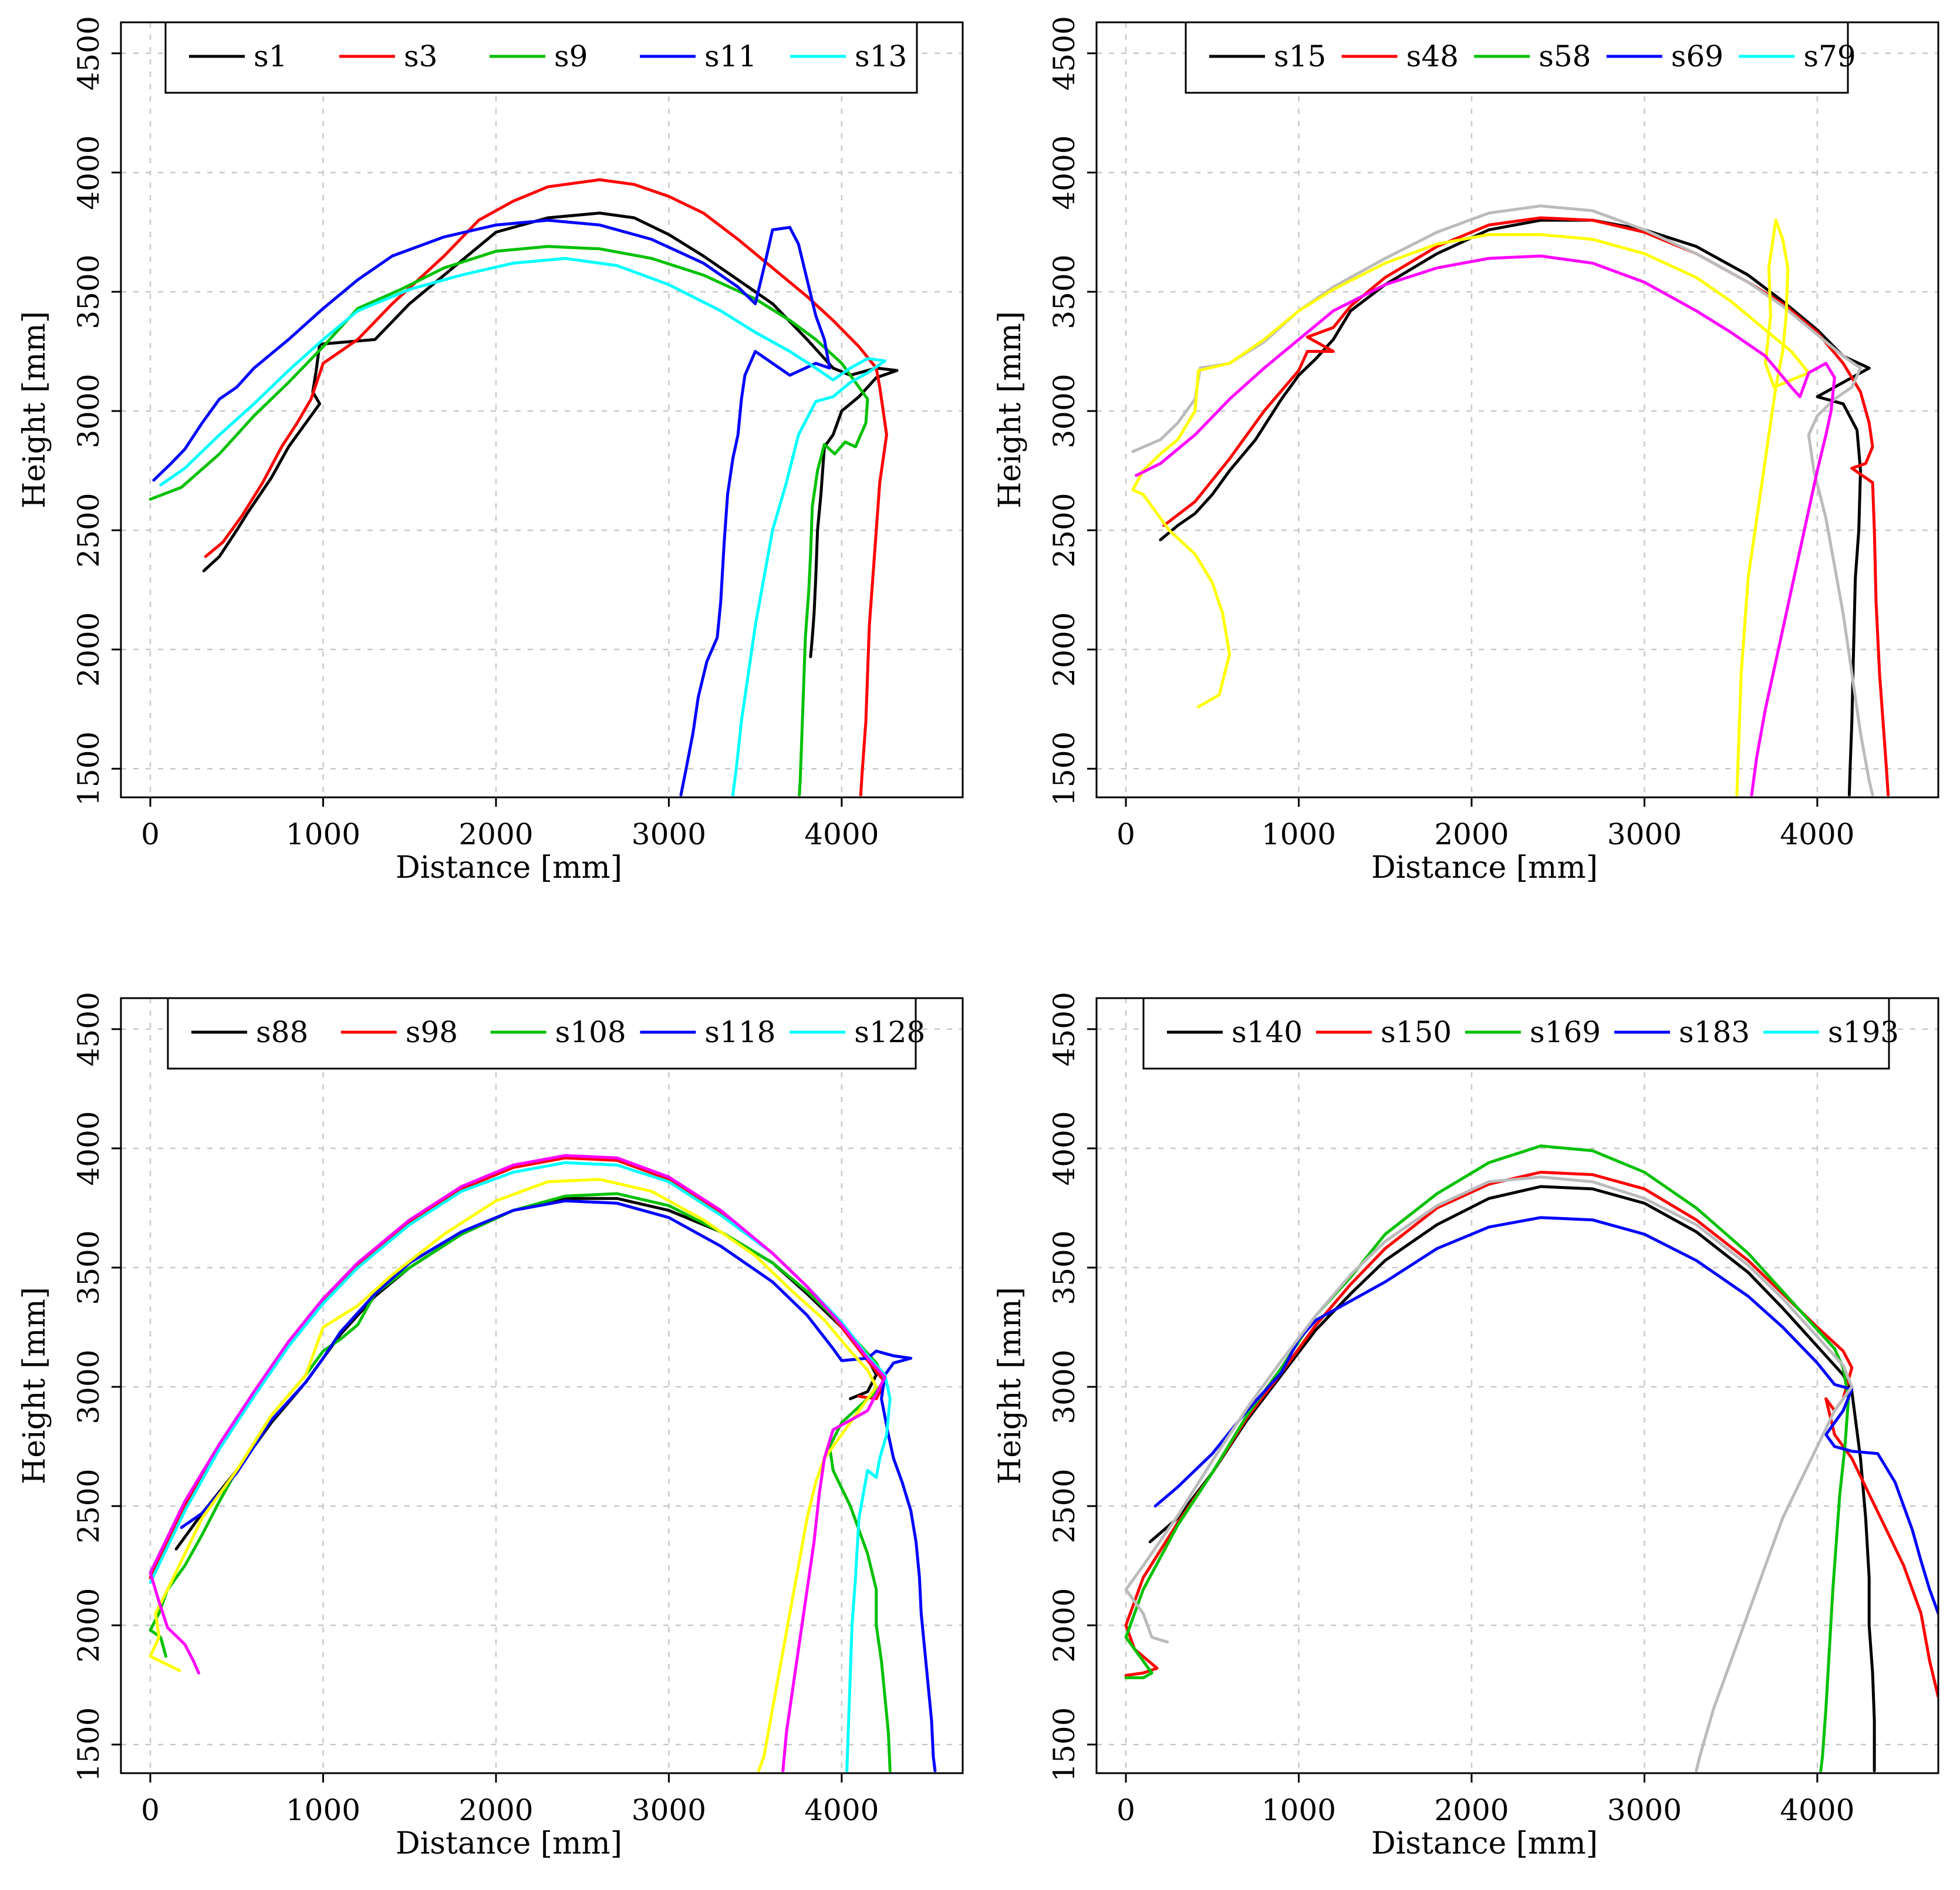  What do you see at coordinates (881, 56) in the screenshot?
I see `legend-label-s13: s13` at bounding box center [881, 56].